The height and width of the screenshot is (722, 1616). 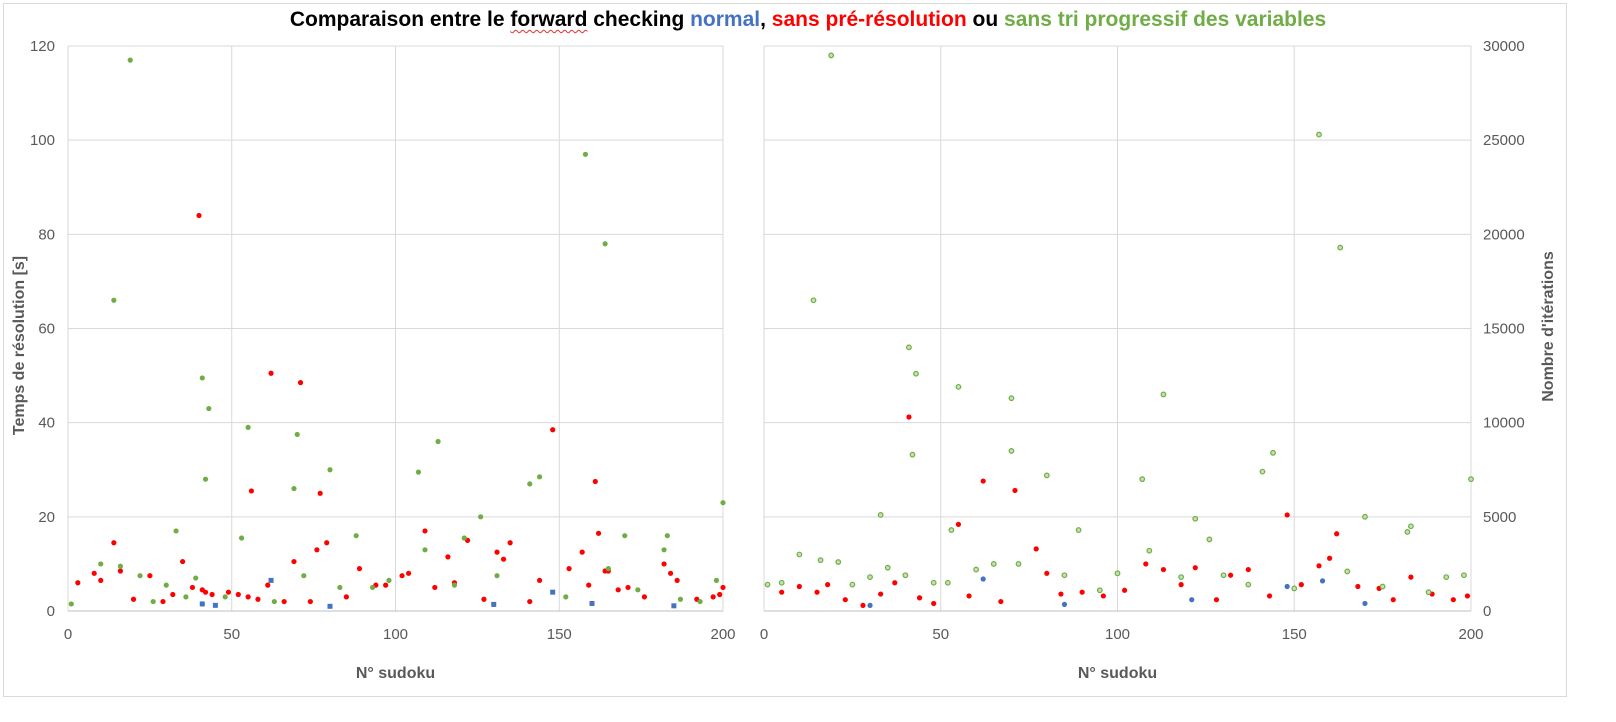 I want to click on title-comma: ,, so click(x=766, y=19).